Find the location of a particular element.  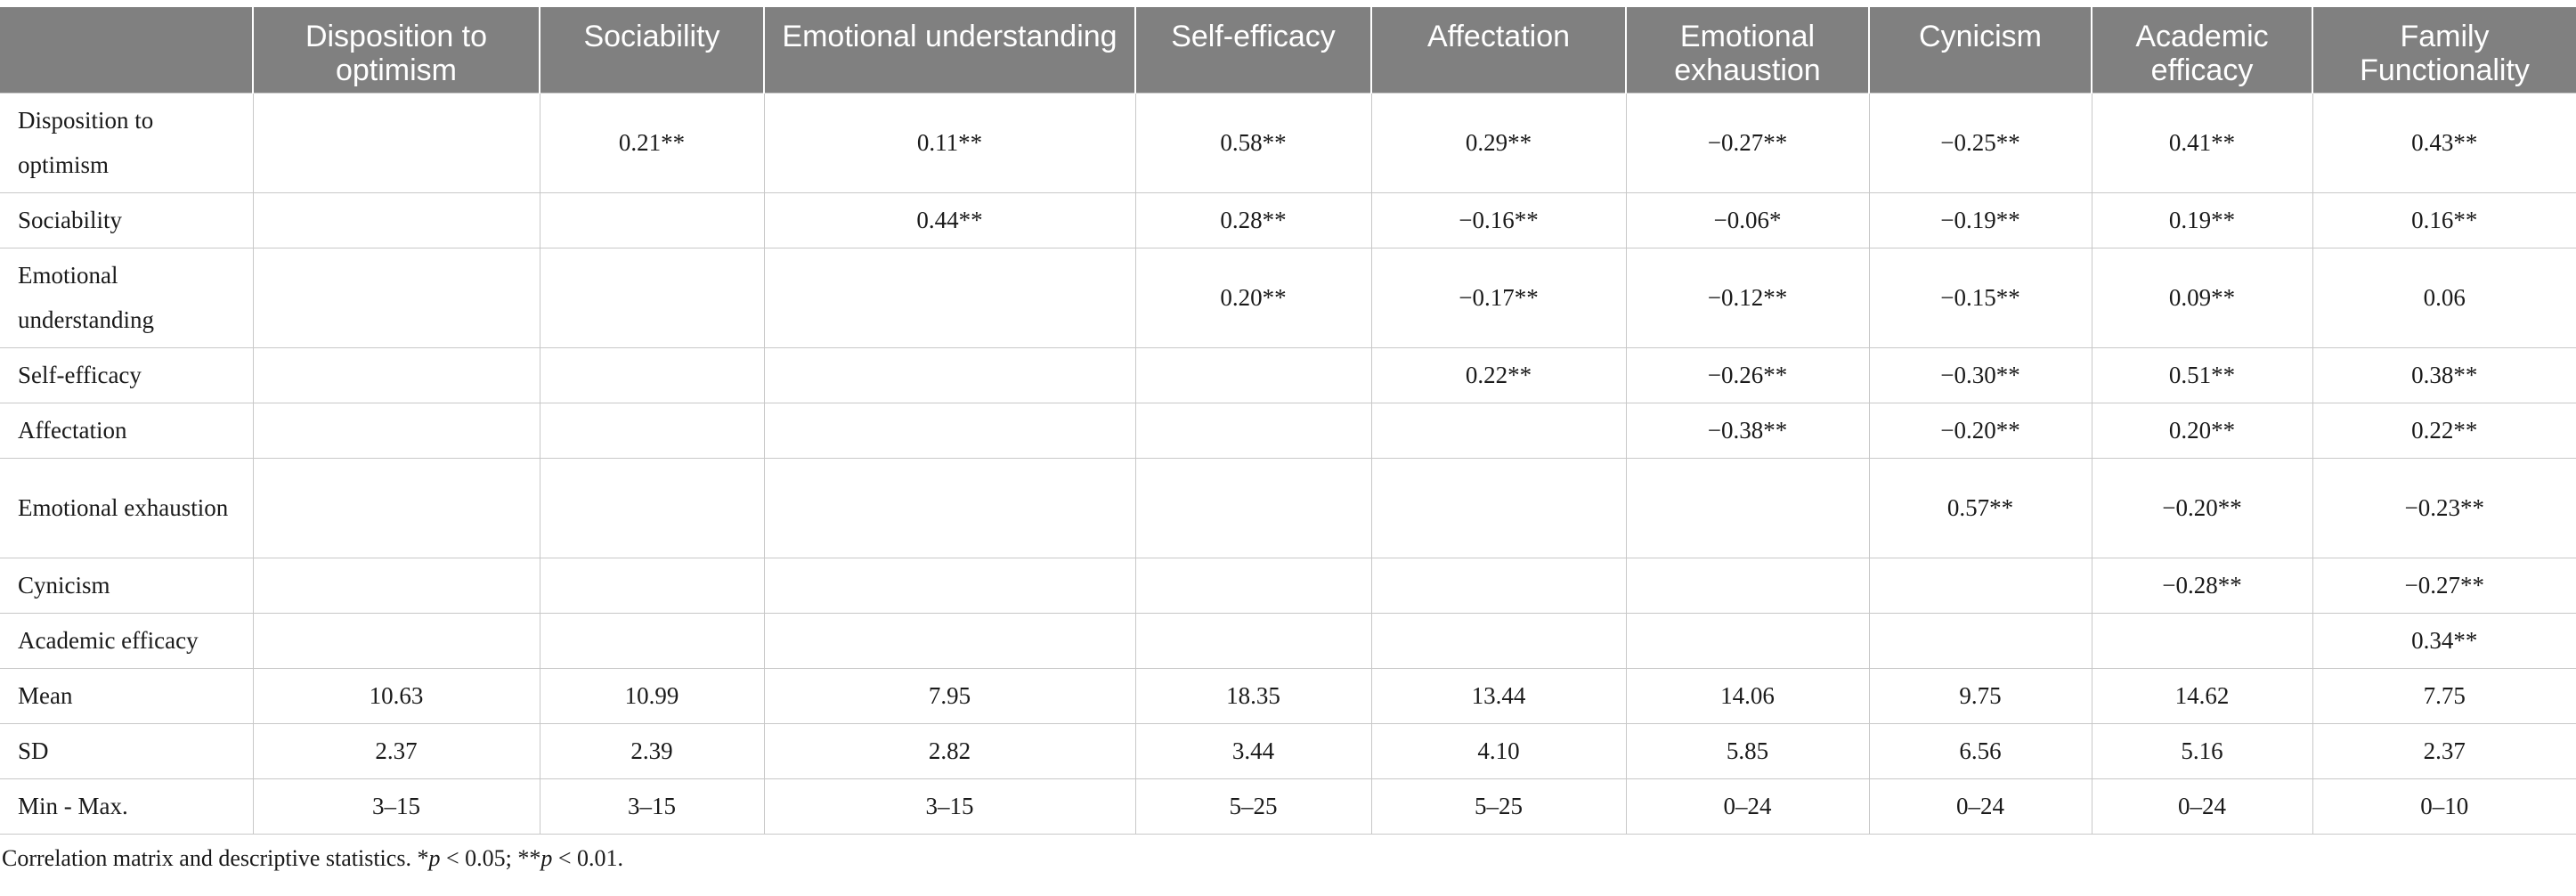

column-header: Sociability is located at coordinates (651, 50).